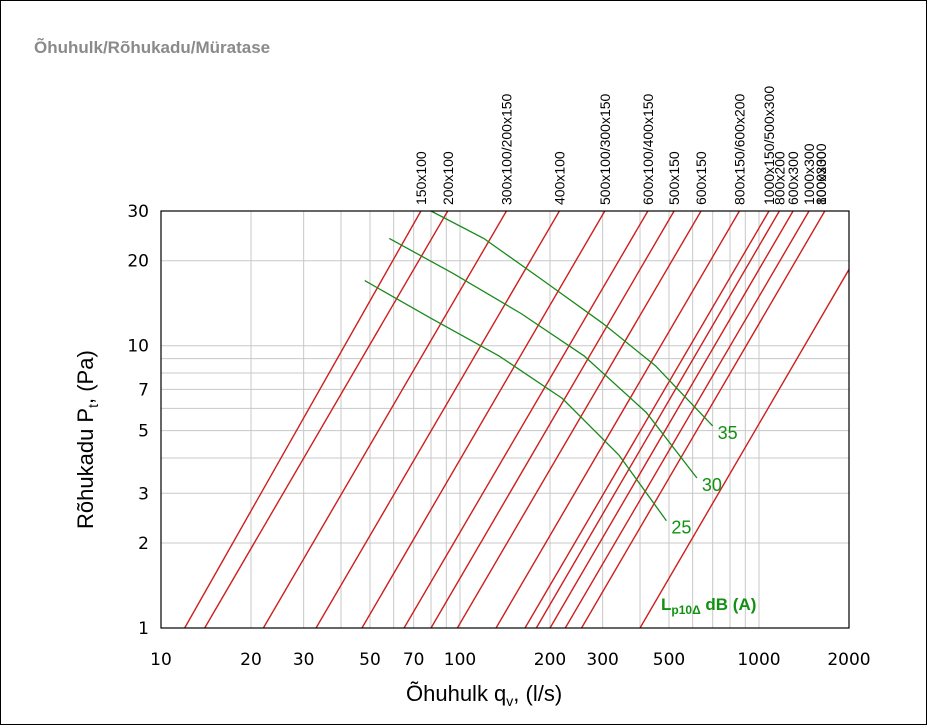 The height and width of the screenshot is (725, 927). What do you see at coordinates (648, 149) in the screenshot?
I see `duct-size-label: 600x100/400x150` at bounding box center [648, 149].